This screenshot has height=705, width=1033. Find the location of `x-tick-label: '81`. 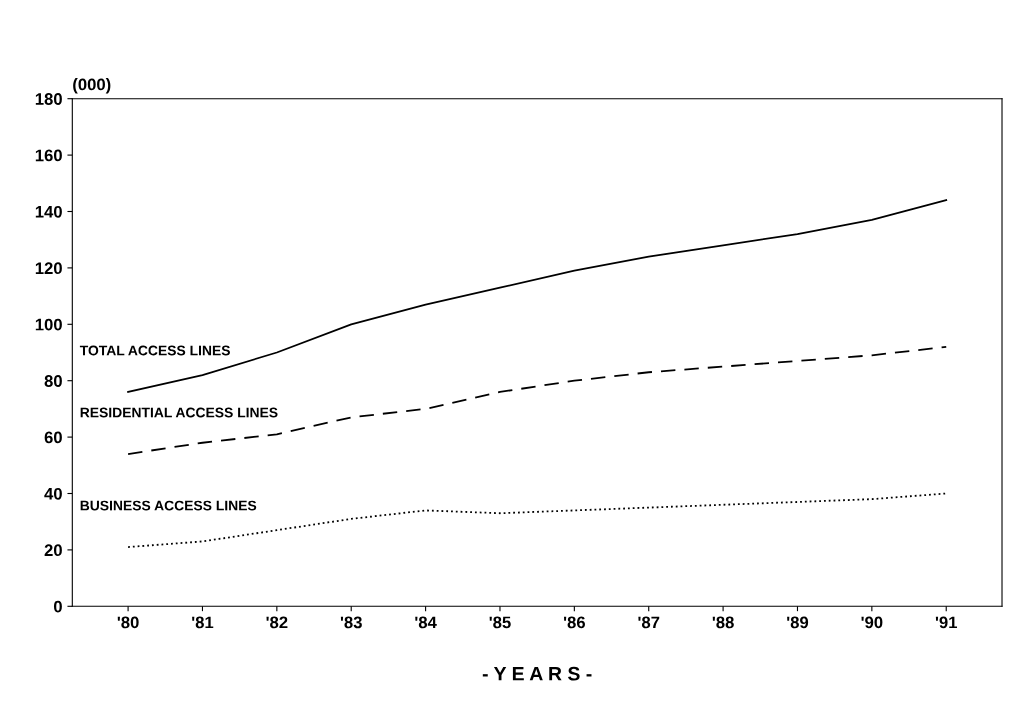

x-tick-label: '81 is located at coordinates (203, 622).